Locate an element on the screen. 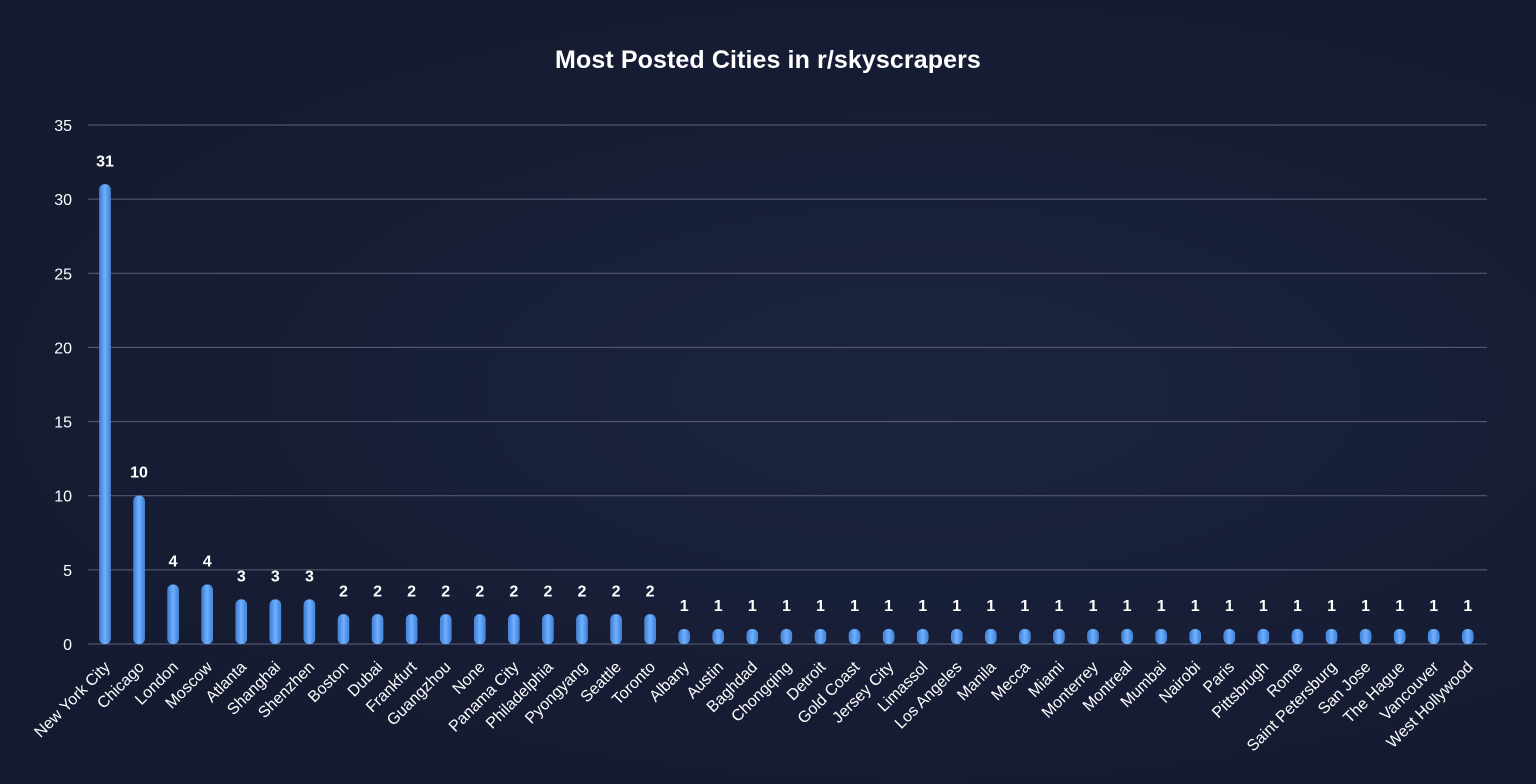 The width and height of the screenshot is (1536, 784). y-tick-label: 15 is located at coordinates (63, 423).